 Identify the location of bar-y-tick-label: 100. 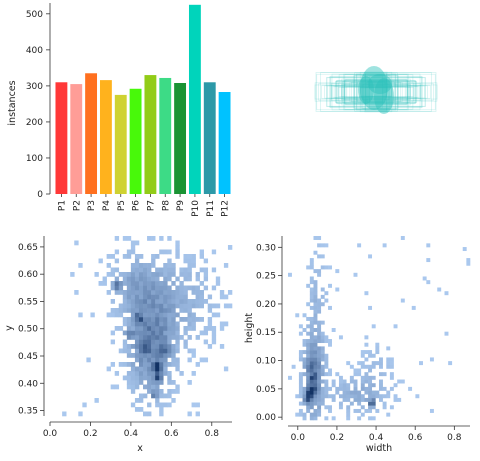
(34, 159).